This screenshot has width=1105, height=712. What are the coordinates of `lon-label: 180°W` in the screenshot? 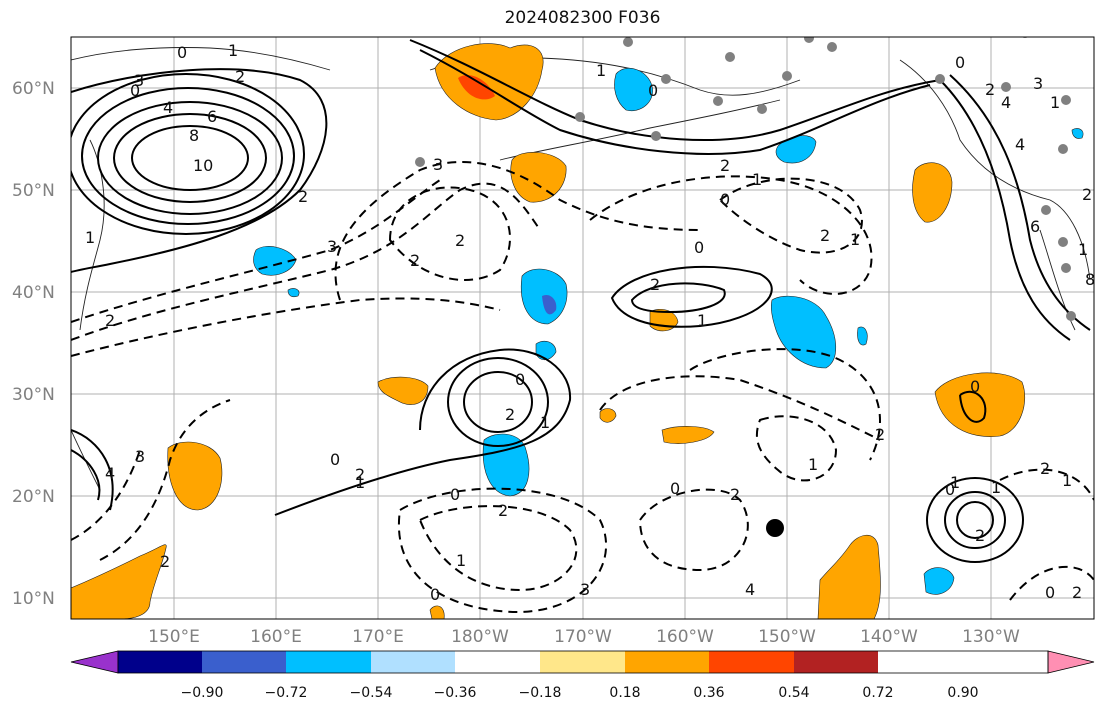 It's located at (480, 637).